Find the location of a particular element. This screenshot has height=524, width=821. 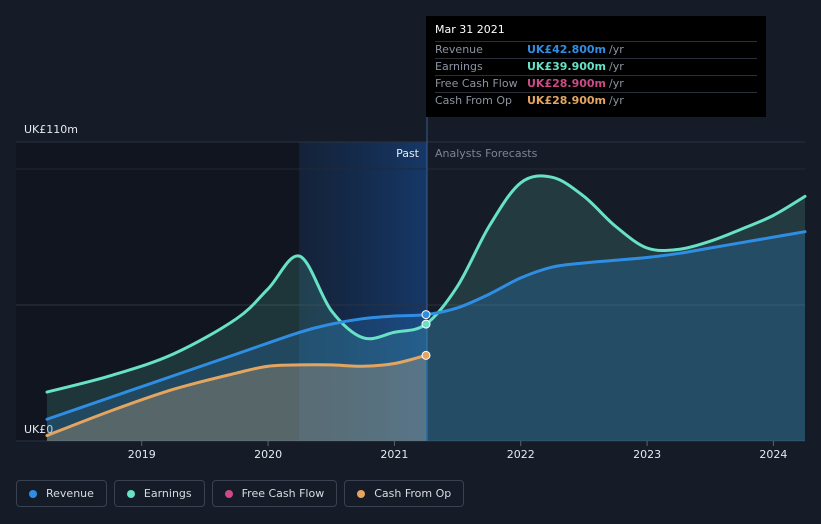

legend-label: Earnings is located at coordinates (167, 493).